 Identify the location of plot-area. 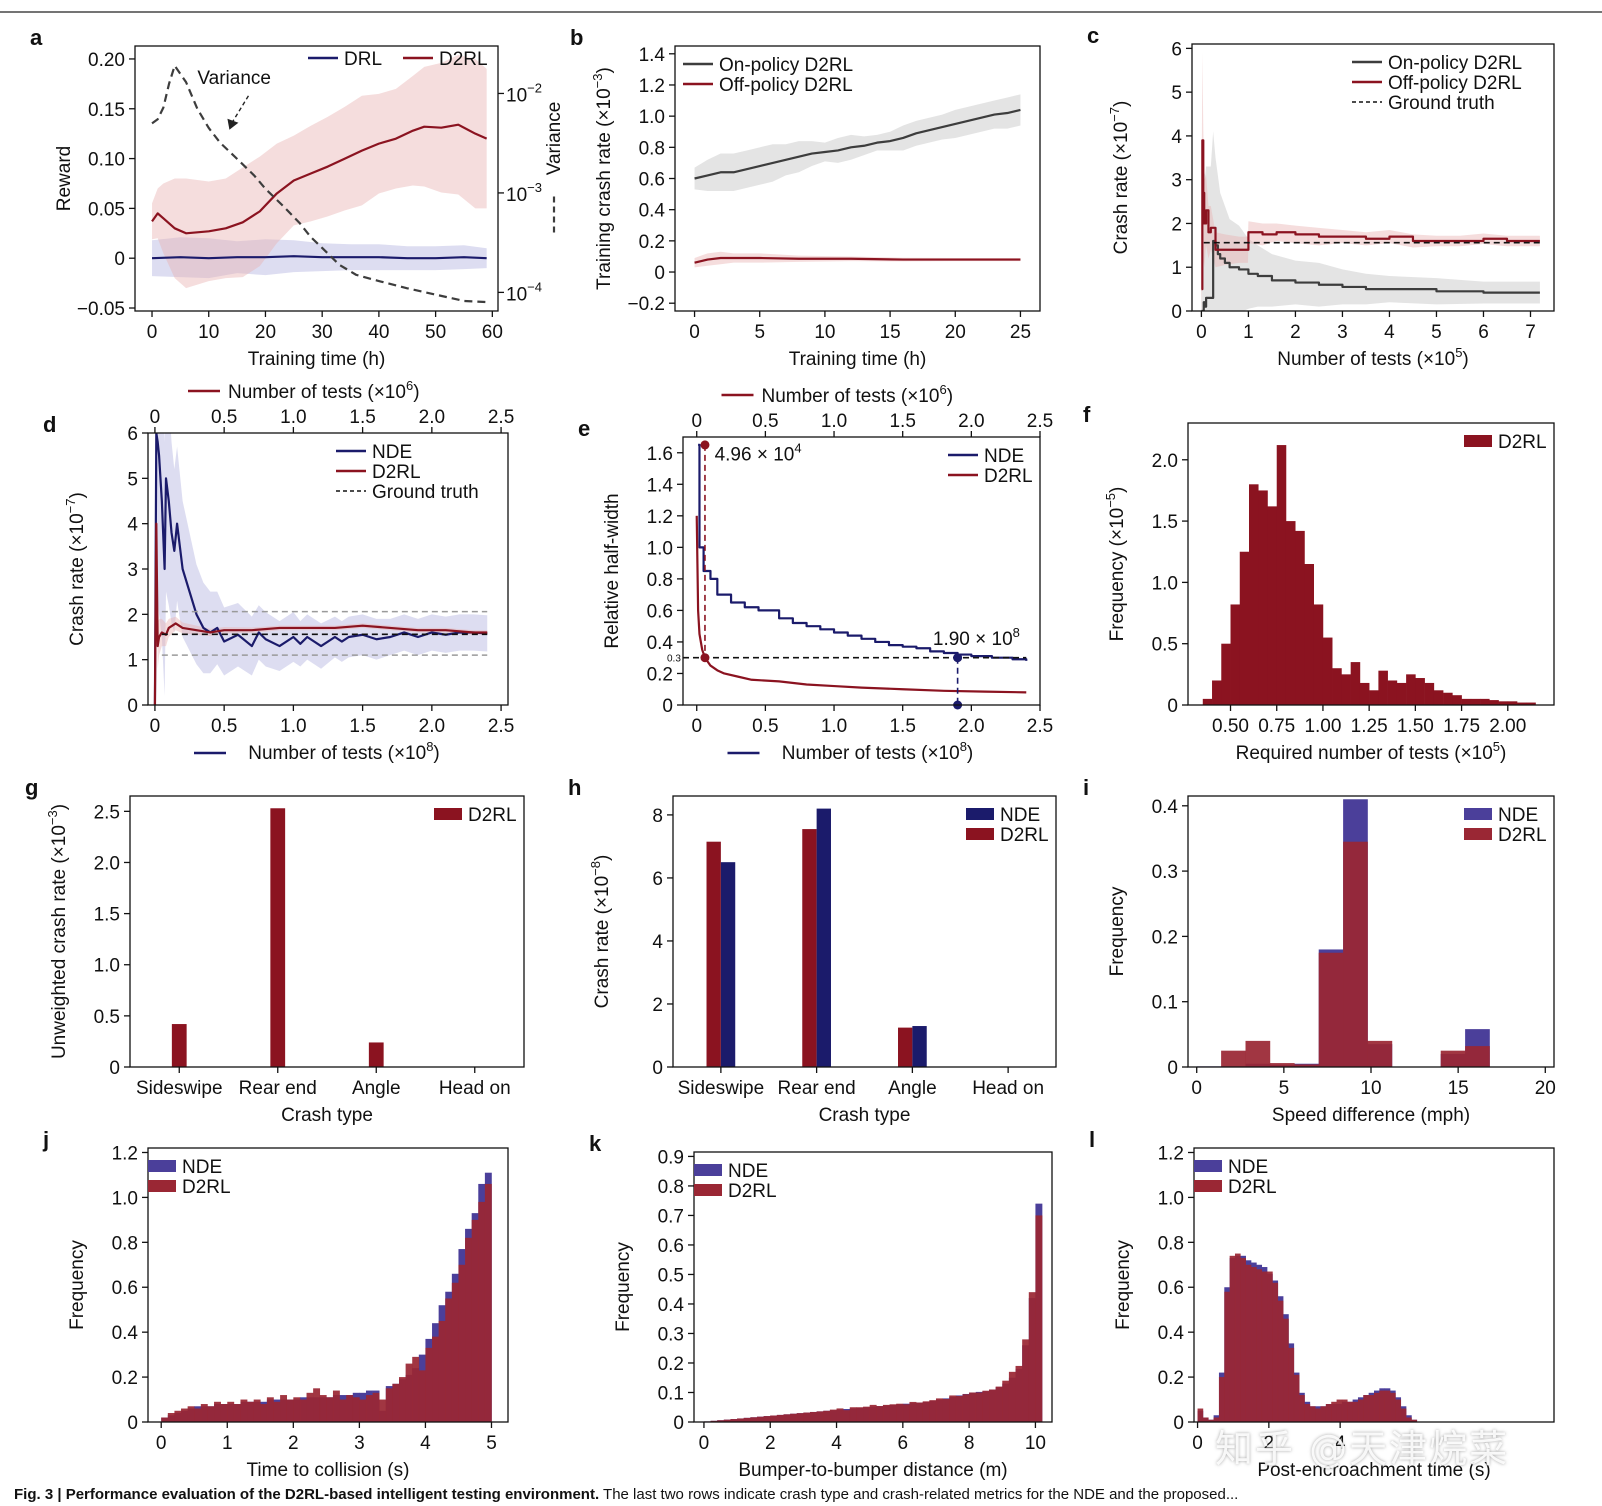
(855, 574).